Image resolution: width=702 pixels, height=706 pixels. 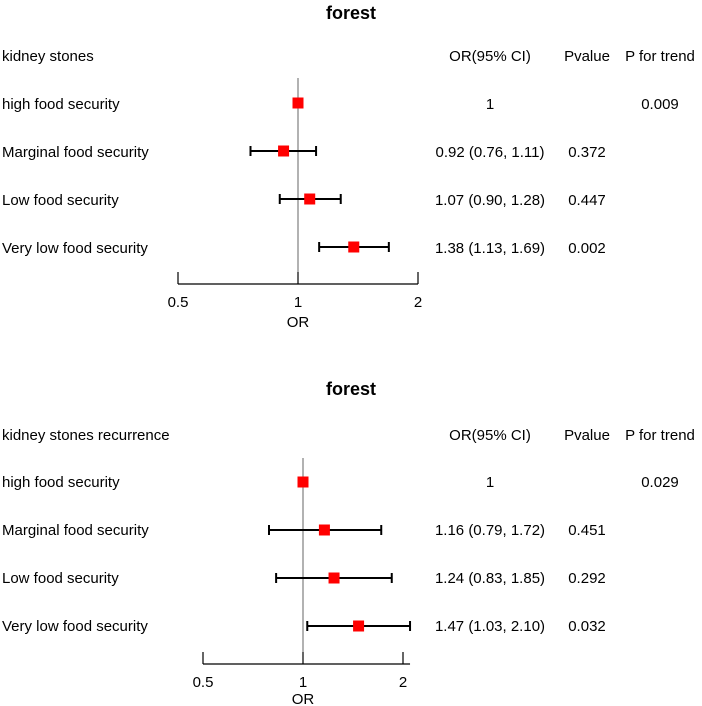 What do you see at coordinates (587, 435) in the screenshot?
I see `panel-2-header-pvalue: Pvalue` at bounding box center [587, 435].